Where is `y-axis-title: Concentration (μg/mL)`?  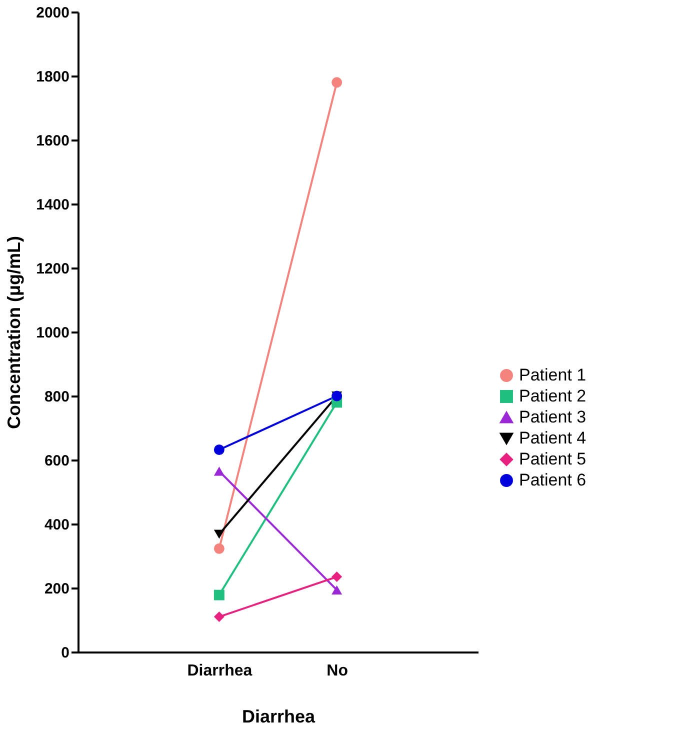
y-axis-title: Concentration (μg/mL) is located at coordinates (14, 332).